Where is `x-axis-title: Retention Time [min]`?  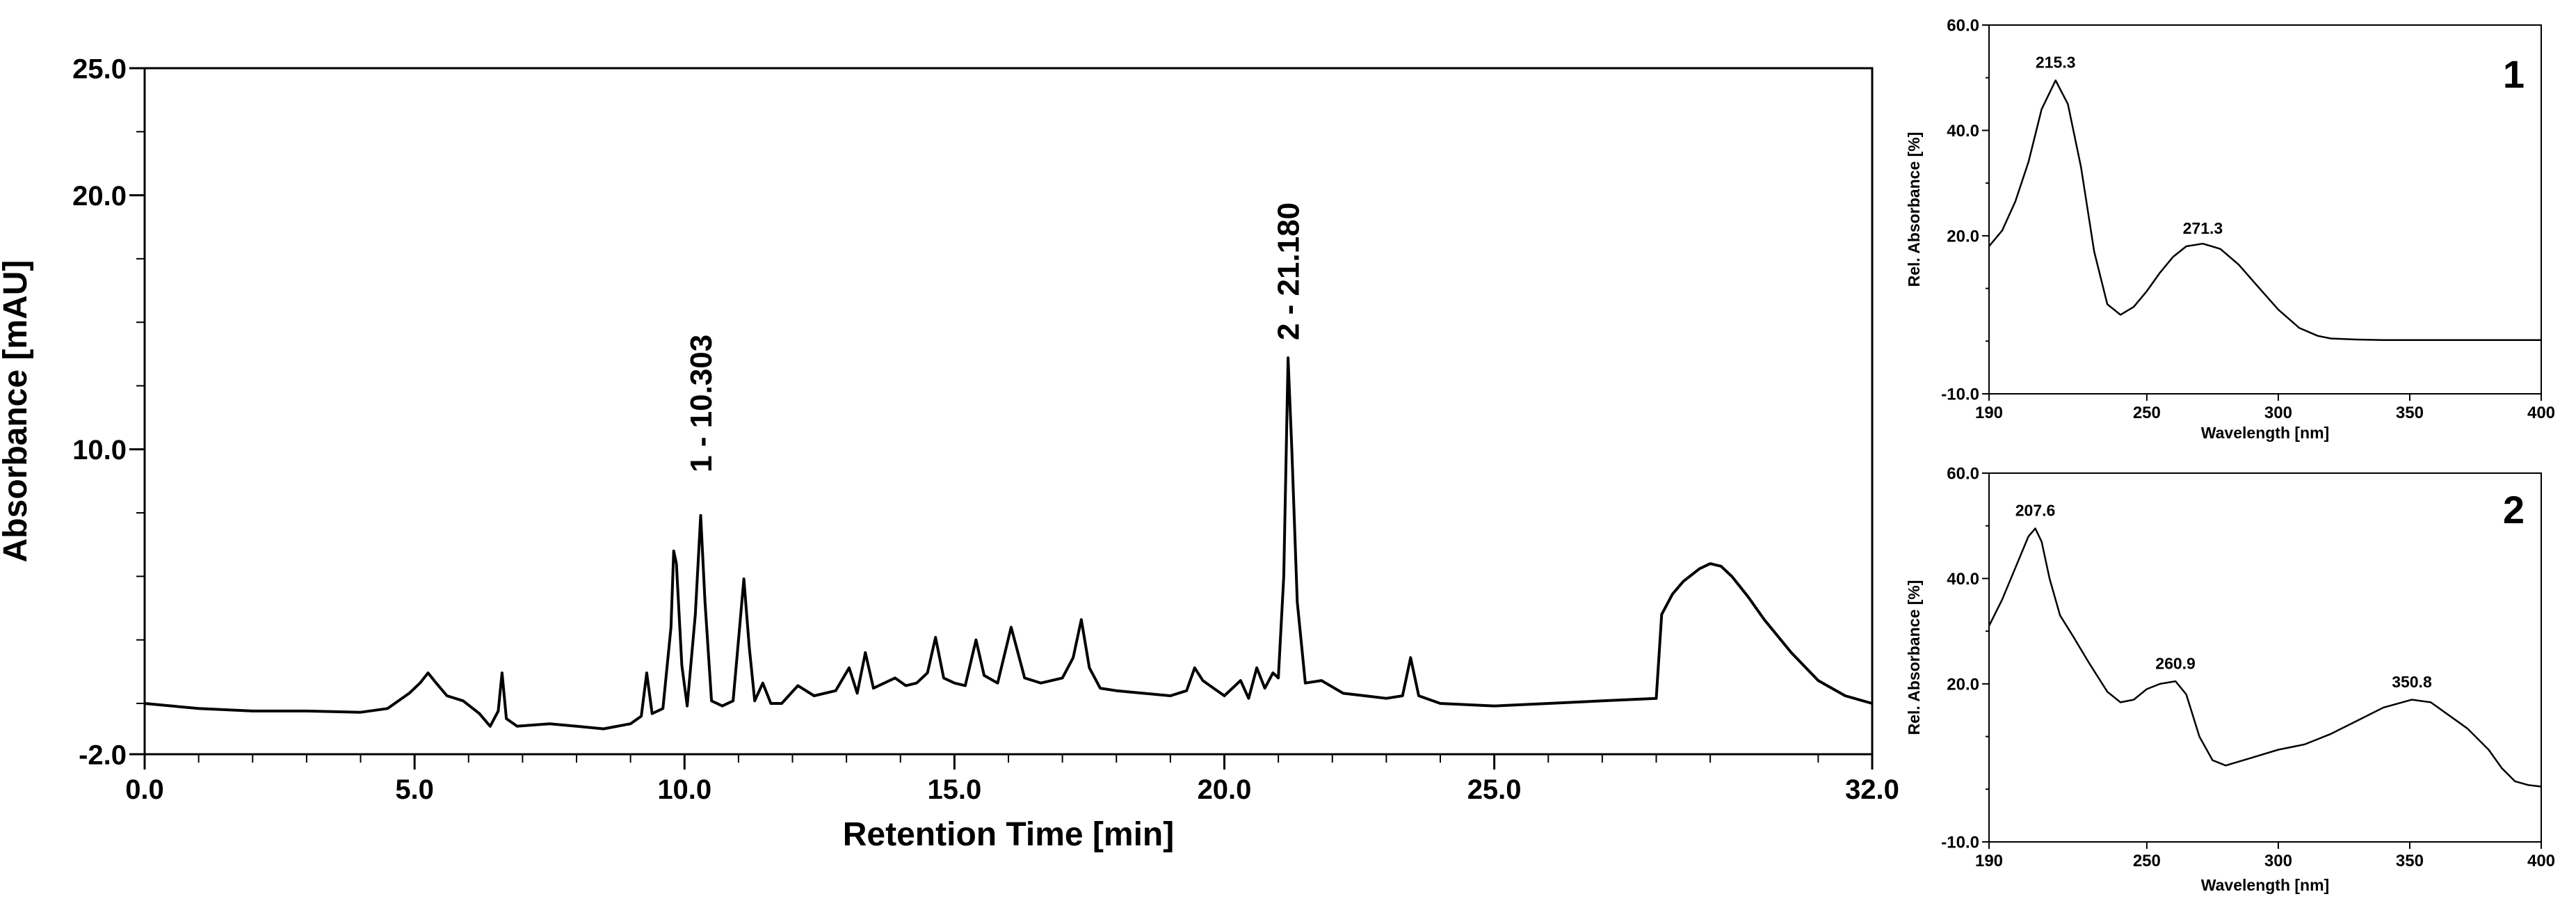
x-axis-title: Retention Time [min] is located at coordinates (1009, 834).